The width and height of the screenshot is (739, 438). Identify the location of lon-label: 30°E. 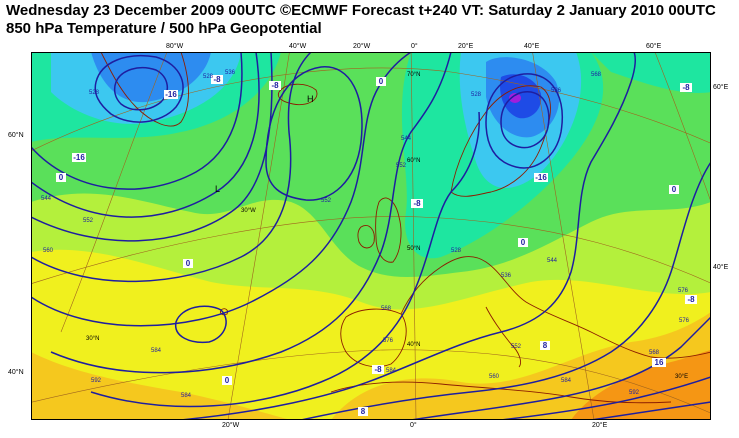
(681, 377).